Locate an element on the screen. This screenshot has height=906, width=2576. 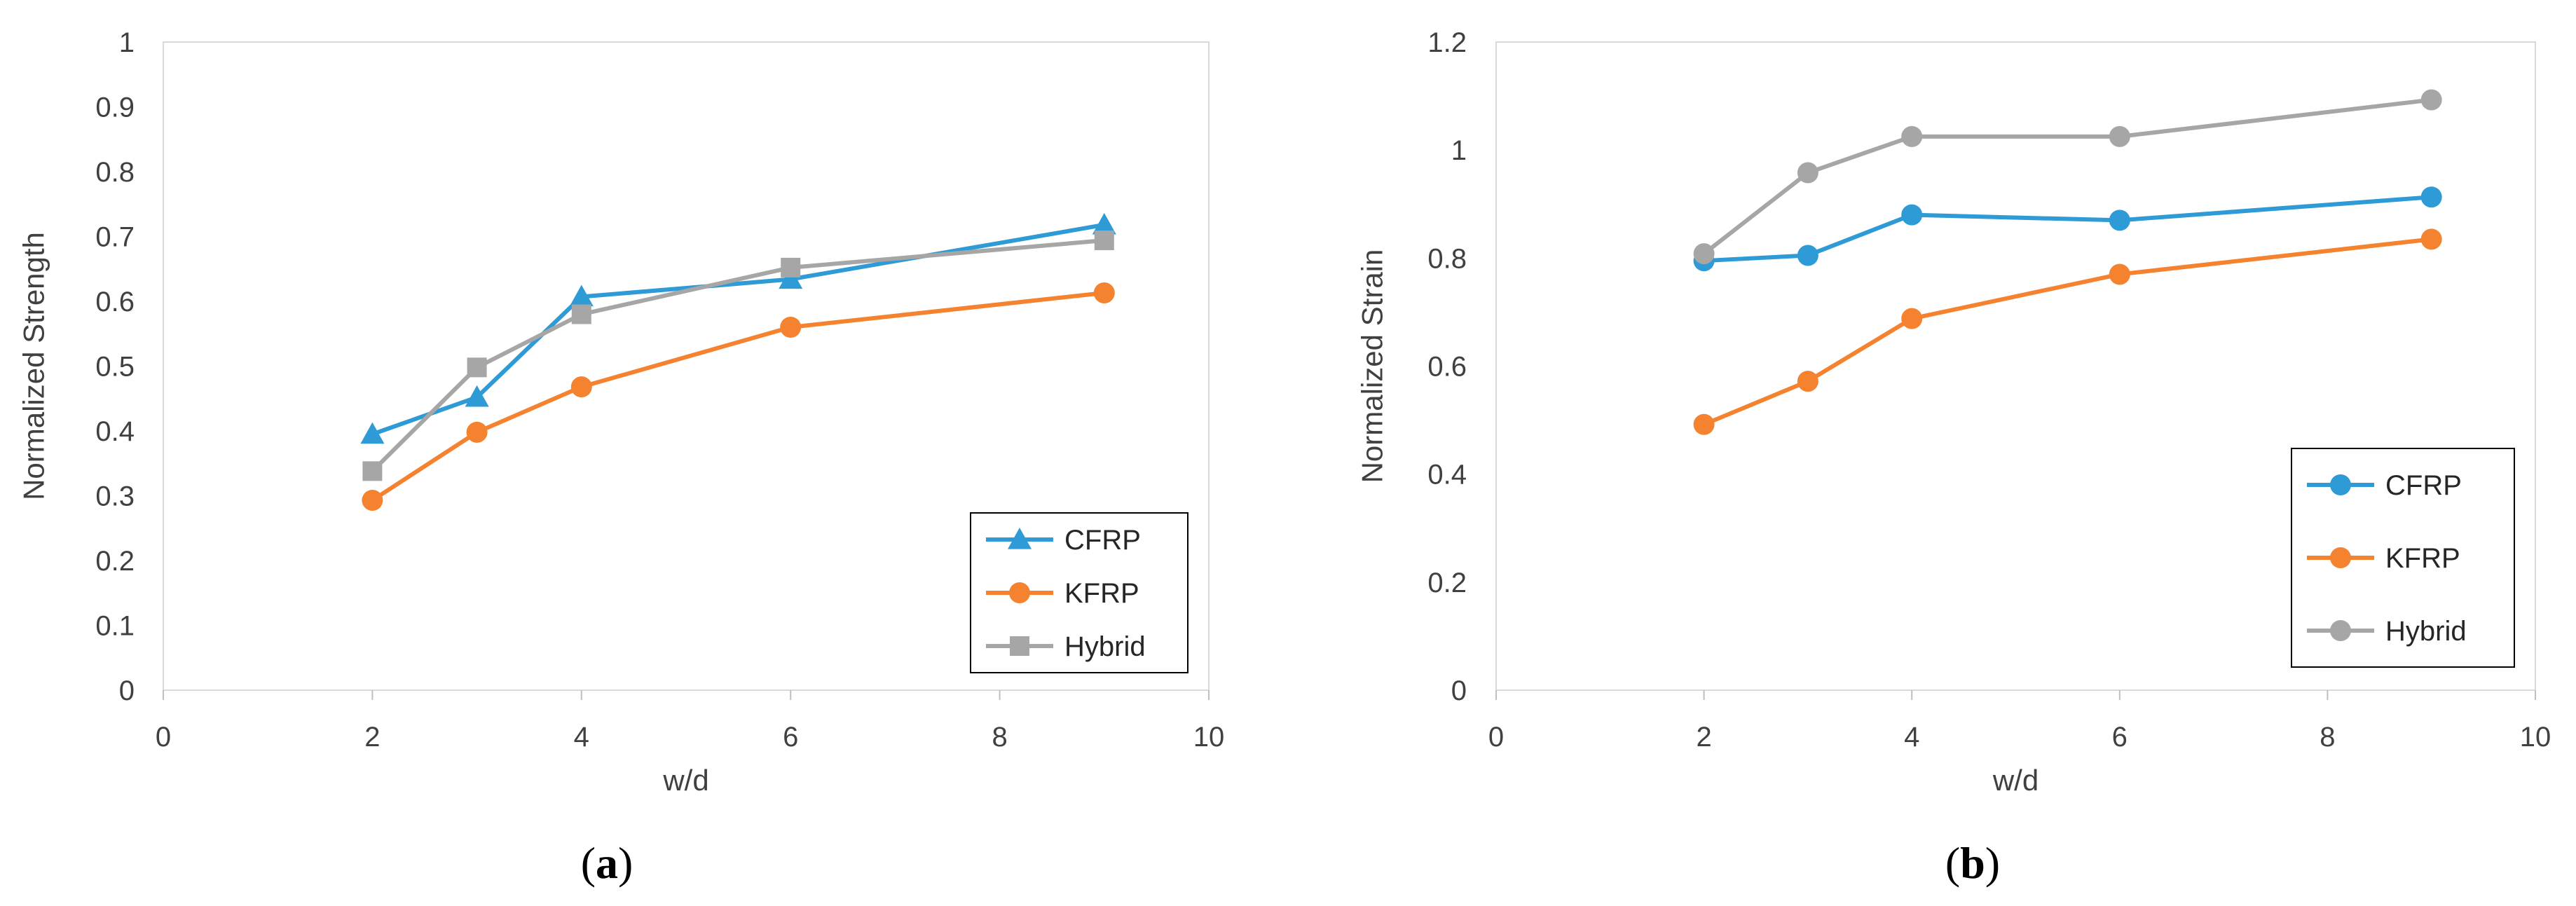
legend-swatch-marker-kfrp-a is located at coordinates (1019, 593).